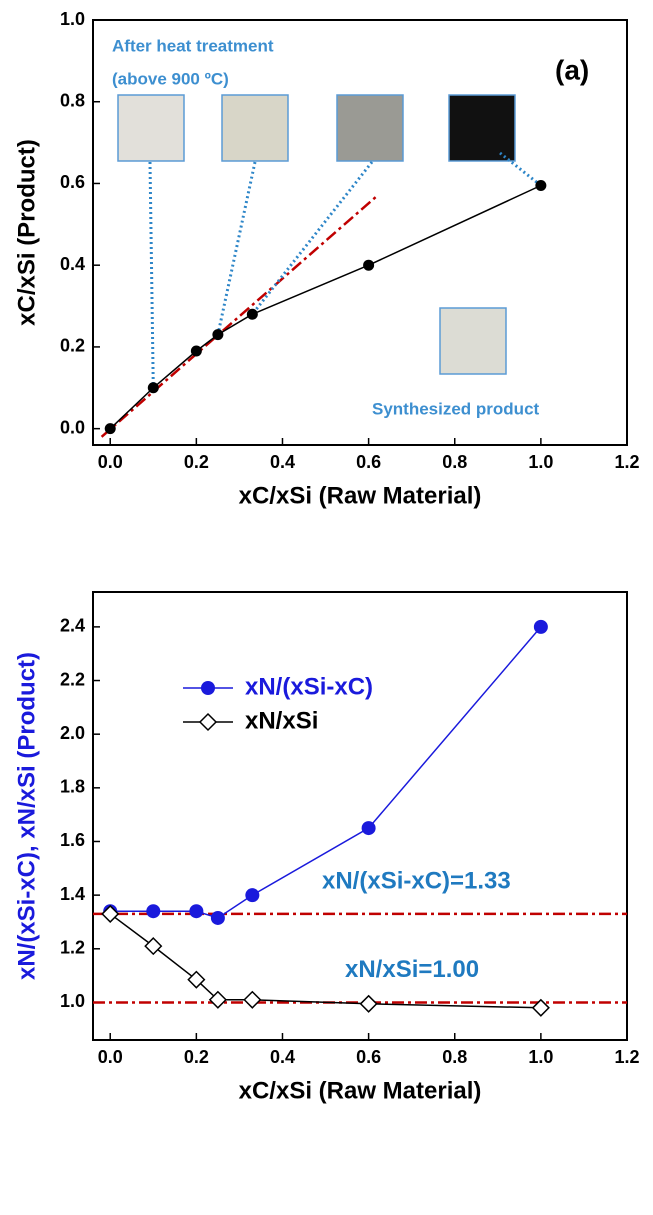  Describe the element at coordinates (572, 69) in the screenshot. I see `annotation: (a)` at that location.